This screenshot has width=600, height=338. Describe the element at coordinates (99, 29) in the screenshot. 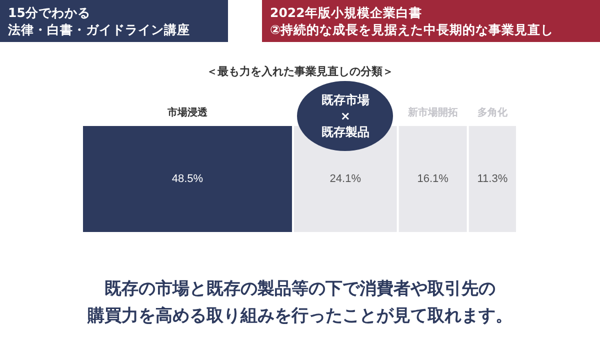

I see `text: 法律・白書・ガイドライン講座` at that location.